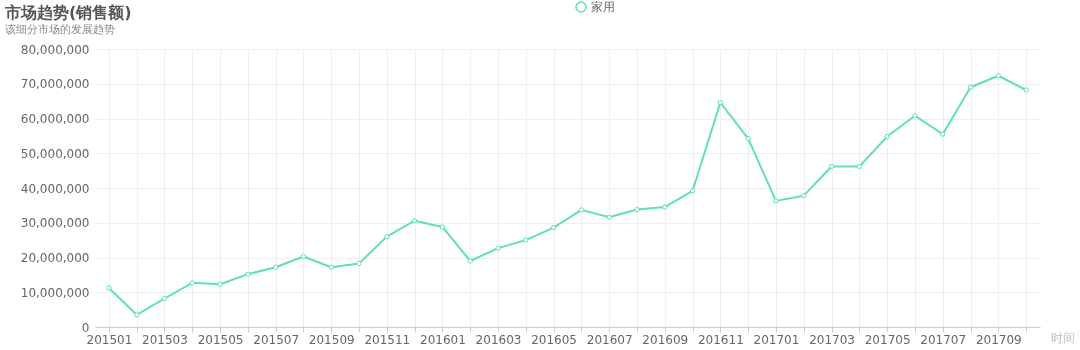 This screenshot has height=350, width=1080. Describe the element at coordinates (220, 339) in the screenshot. I see `x-tick-label: 201505` at that location.